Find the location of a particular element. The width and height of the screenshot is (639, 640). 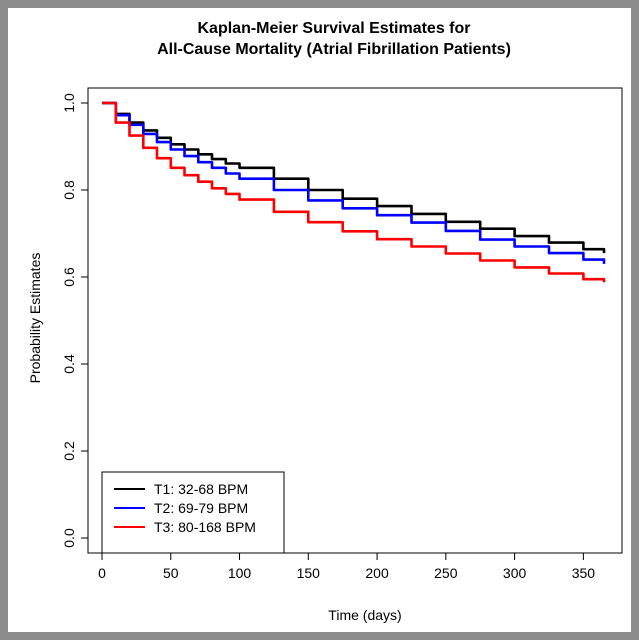

x-tick-label: 250 is located at coordinates (446, 573).